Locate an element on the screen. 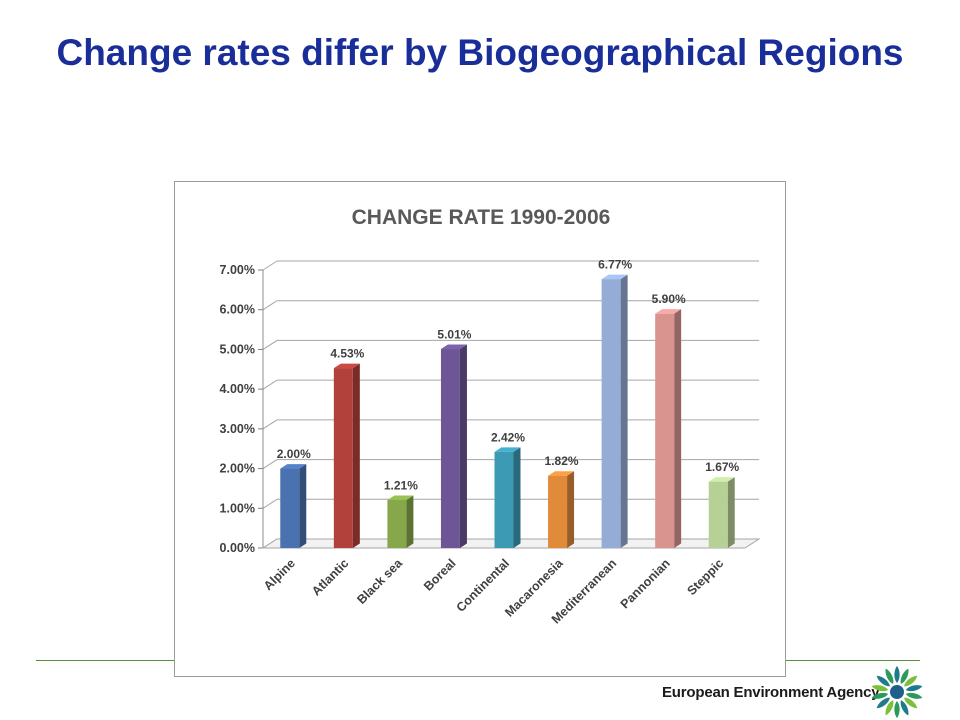 The height and width of the screenshot is (720, 960). y-tick-label: 6.00% is located at coordinates (237, 310).